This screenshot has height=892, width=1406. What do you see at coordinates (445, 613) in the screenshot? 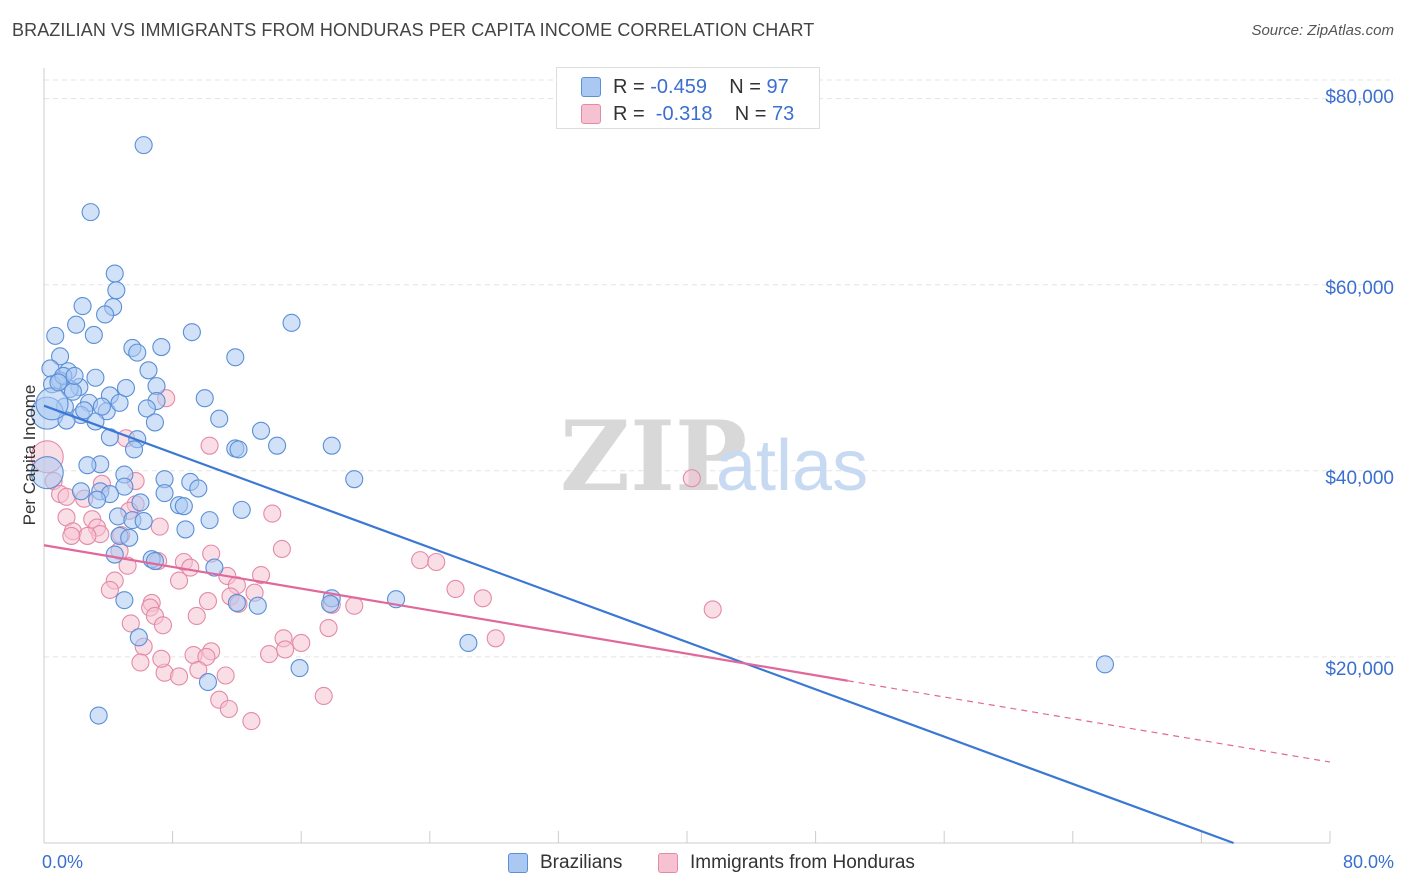
I see `trend-line-honduras` at bounding box center [445, 613].